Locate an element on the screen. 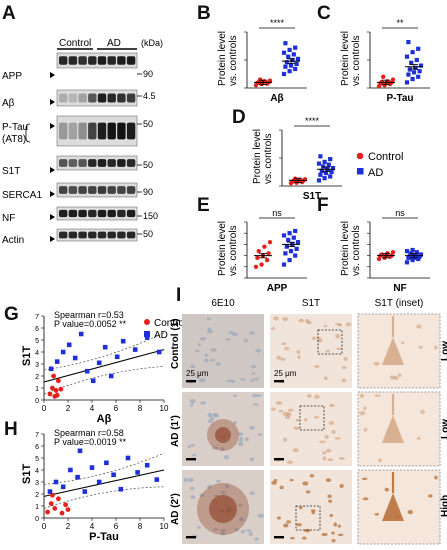  stain-grade-label: Low is located at coordinates (443, 351).